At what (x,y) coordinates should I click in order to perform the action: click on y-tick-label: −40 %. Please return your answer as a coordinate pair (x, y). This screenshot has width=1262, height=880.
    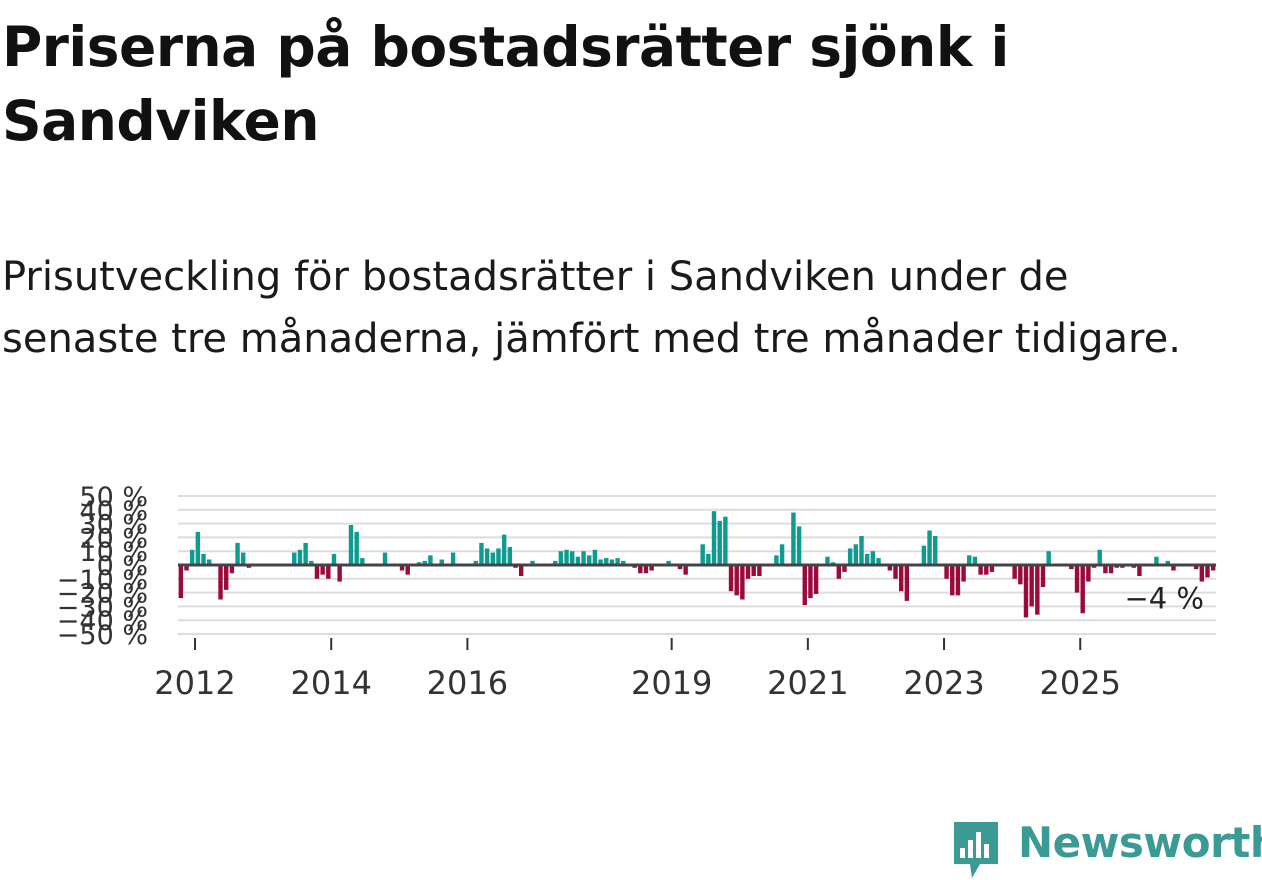
    Looking at the image, I should click on (102, 621).